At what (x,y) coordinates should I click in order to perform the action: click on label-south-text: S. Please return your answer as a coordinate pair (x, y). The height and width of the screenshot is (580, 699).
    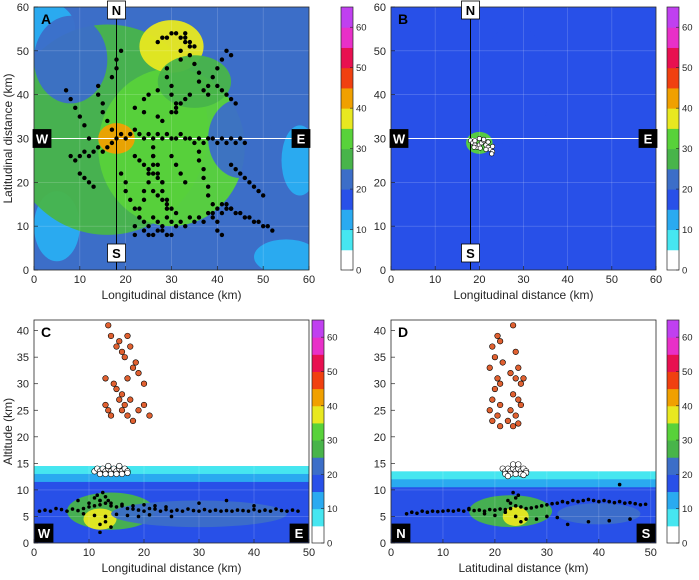
    Looking at the image, I should click on (470, 253).